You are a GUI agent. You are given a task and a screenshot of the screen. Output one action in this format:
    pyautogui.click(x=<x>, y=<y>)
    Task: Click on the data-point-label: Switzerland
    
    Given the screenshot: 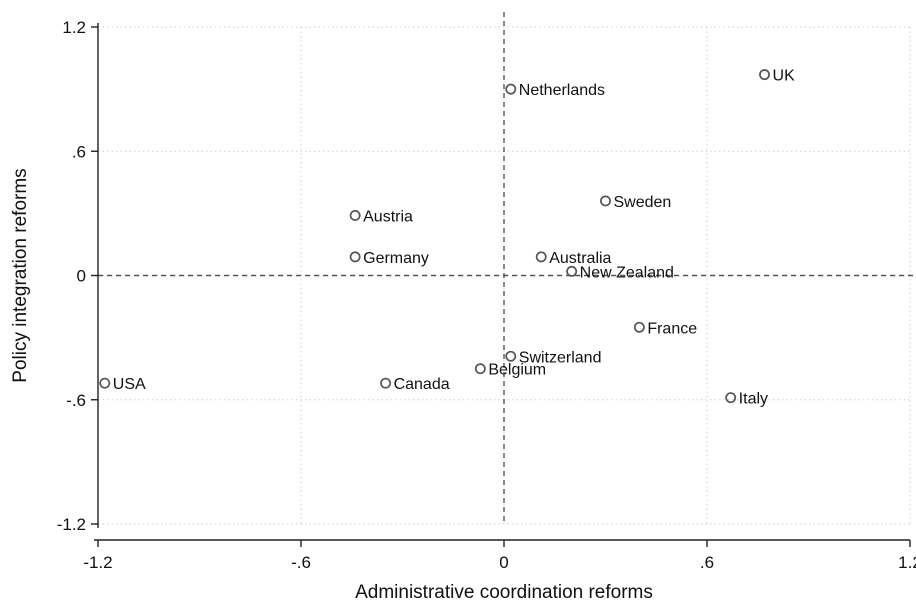 What is the action you would take?
    pyautogui.click(x=560, y=357)
    